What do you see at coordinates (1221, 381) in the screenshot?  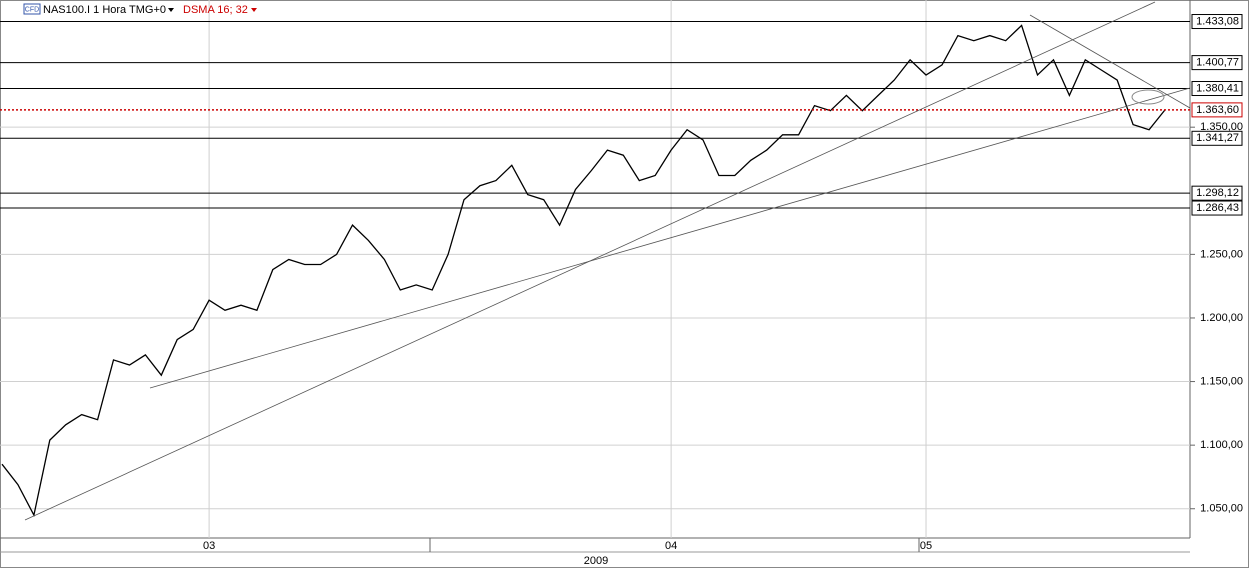 I see `y-tick-label: 1.150,00` at bounding box center [1221, 381].